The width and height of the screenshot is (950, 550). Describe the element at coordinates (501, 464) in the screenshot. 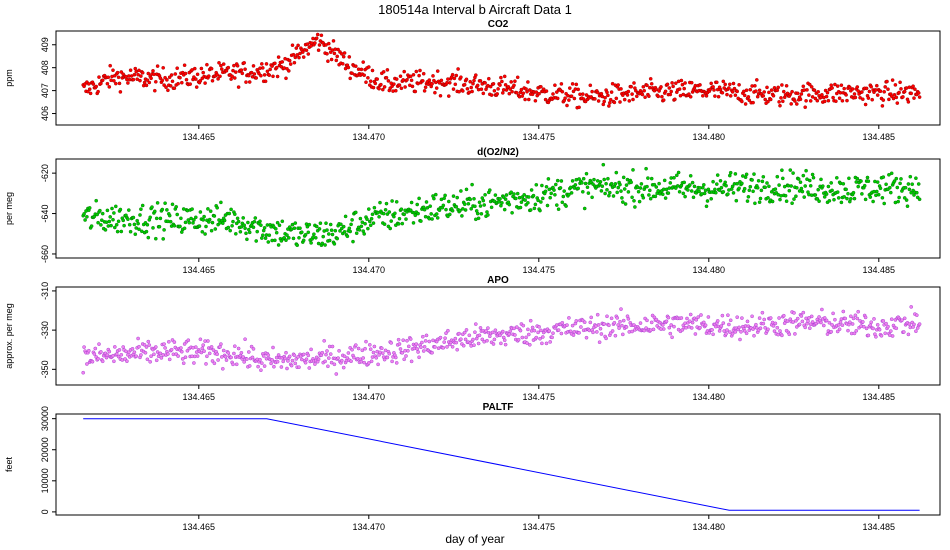

I see `series-line` at that location.